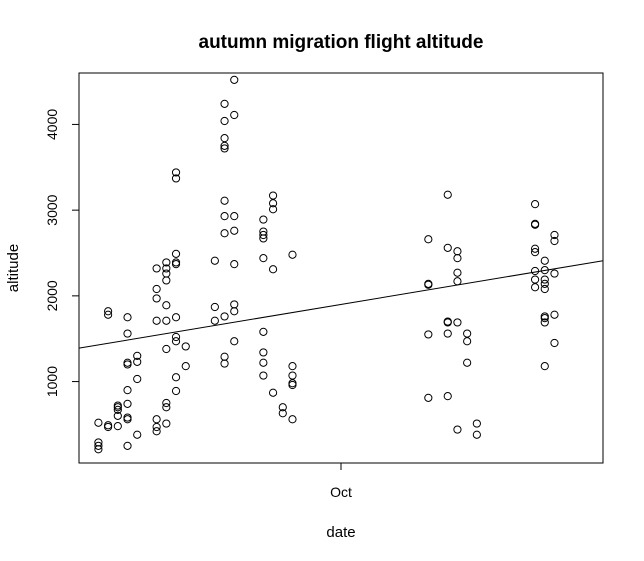 The height and width of the screenshot is (561, 644). Describe the element at coordinates (13, 268) in the screenshot. I see `y-axis-label: altitude` at that location.